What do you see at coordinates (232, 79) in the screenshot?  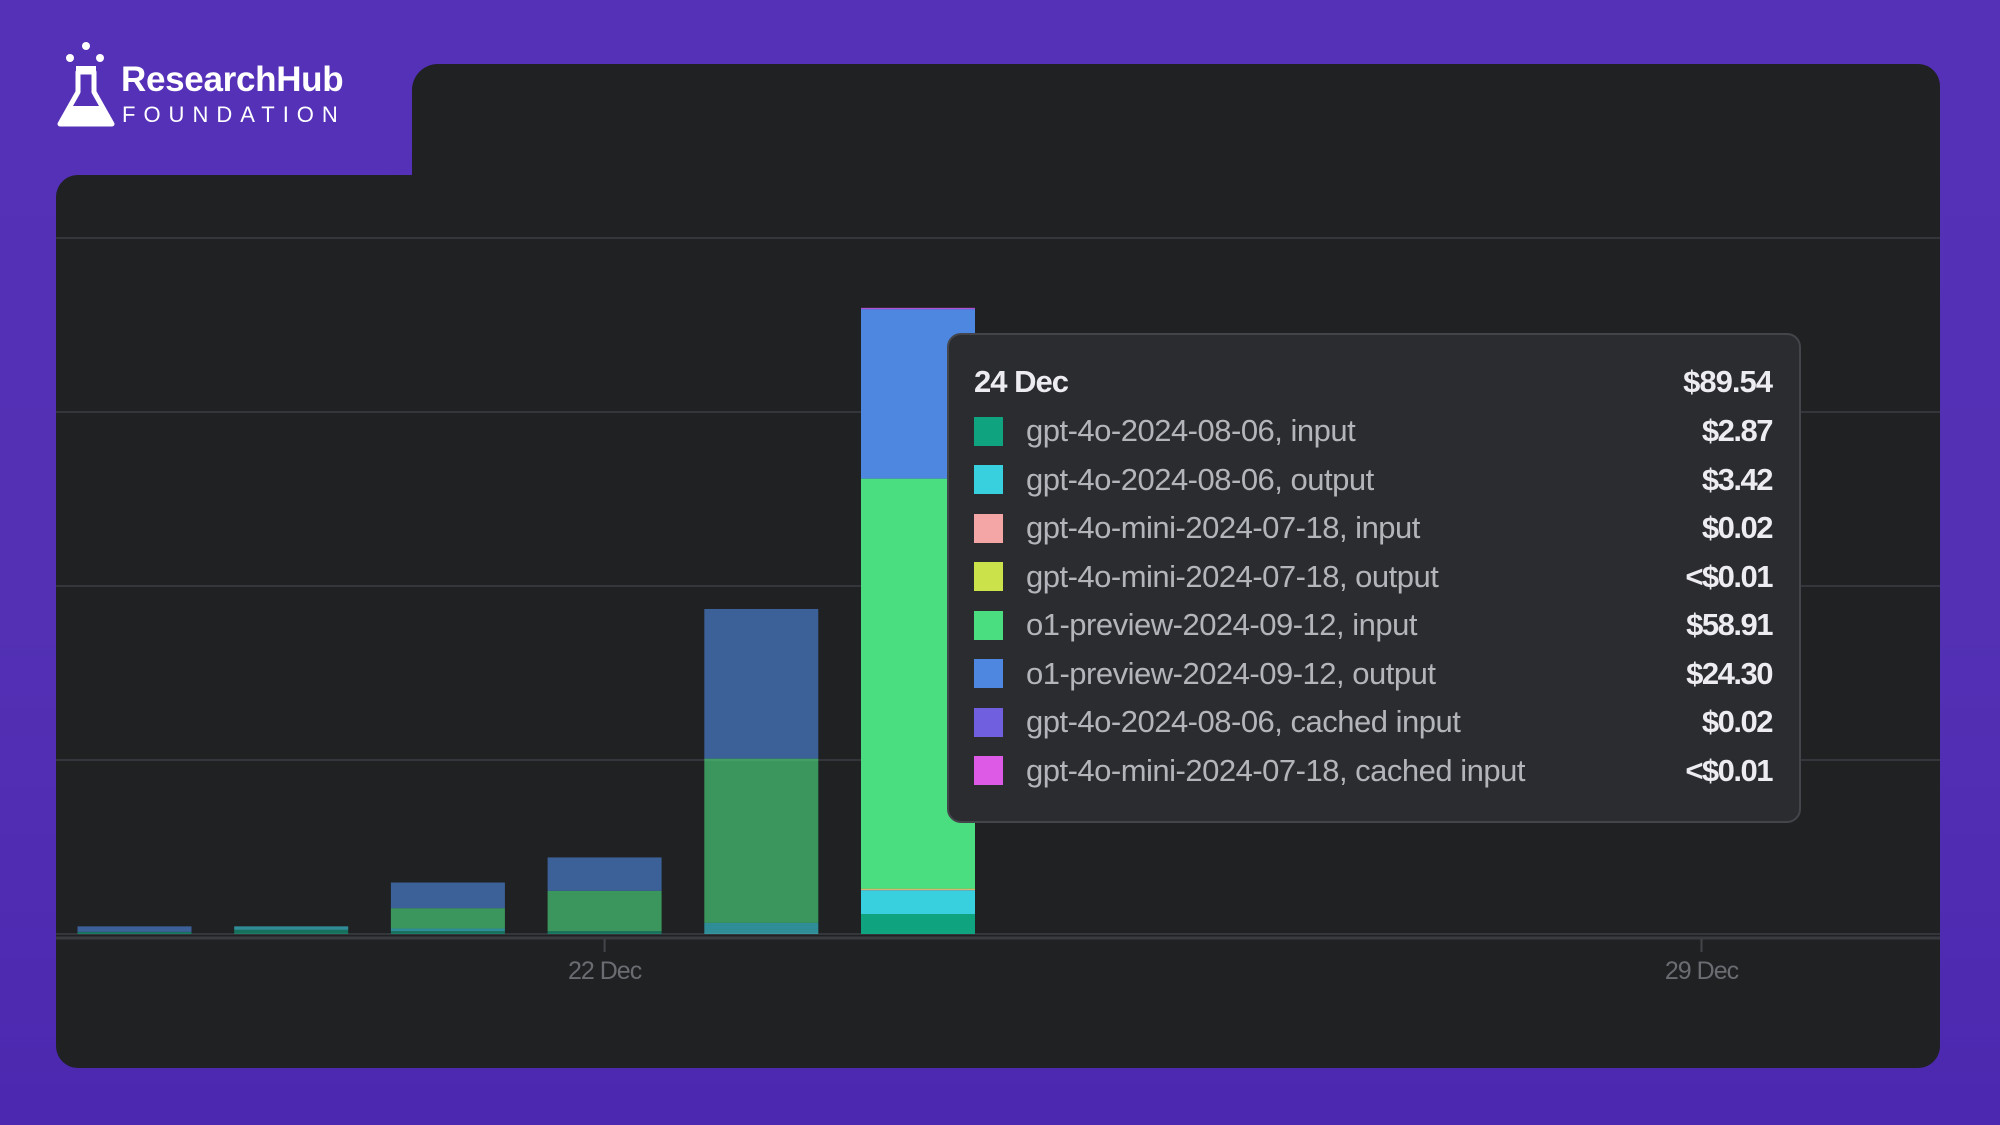 I see `brand-name: ResearchHub` at bounding box center [232, 79].